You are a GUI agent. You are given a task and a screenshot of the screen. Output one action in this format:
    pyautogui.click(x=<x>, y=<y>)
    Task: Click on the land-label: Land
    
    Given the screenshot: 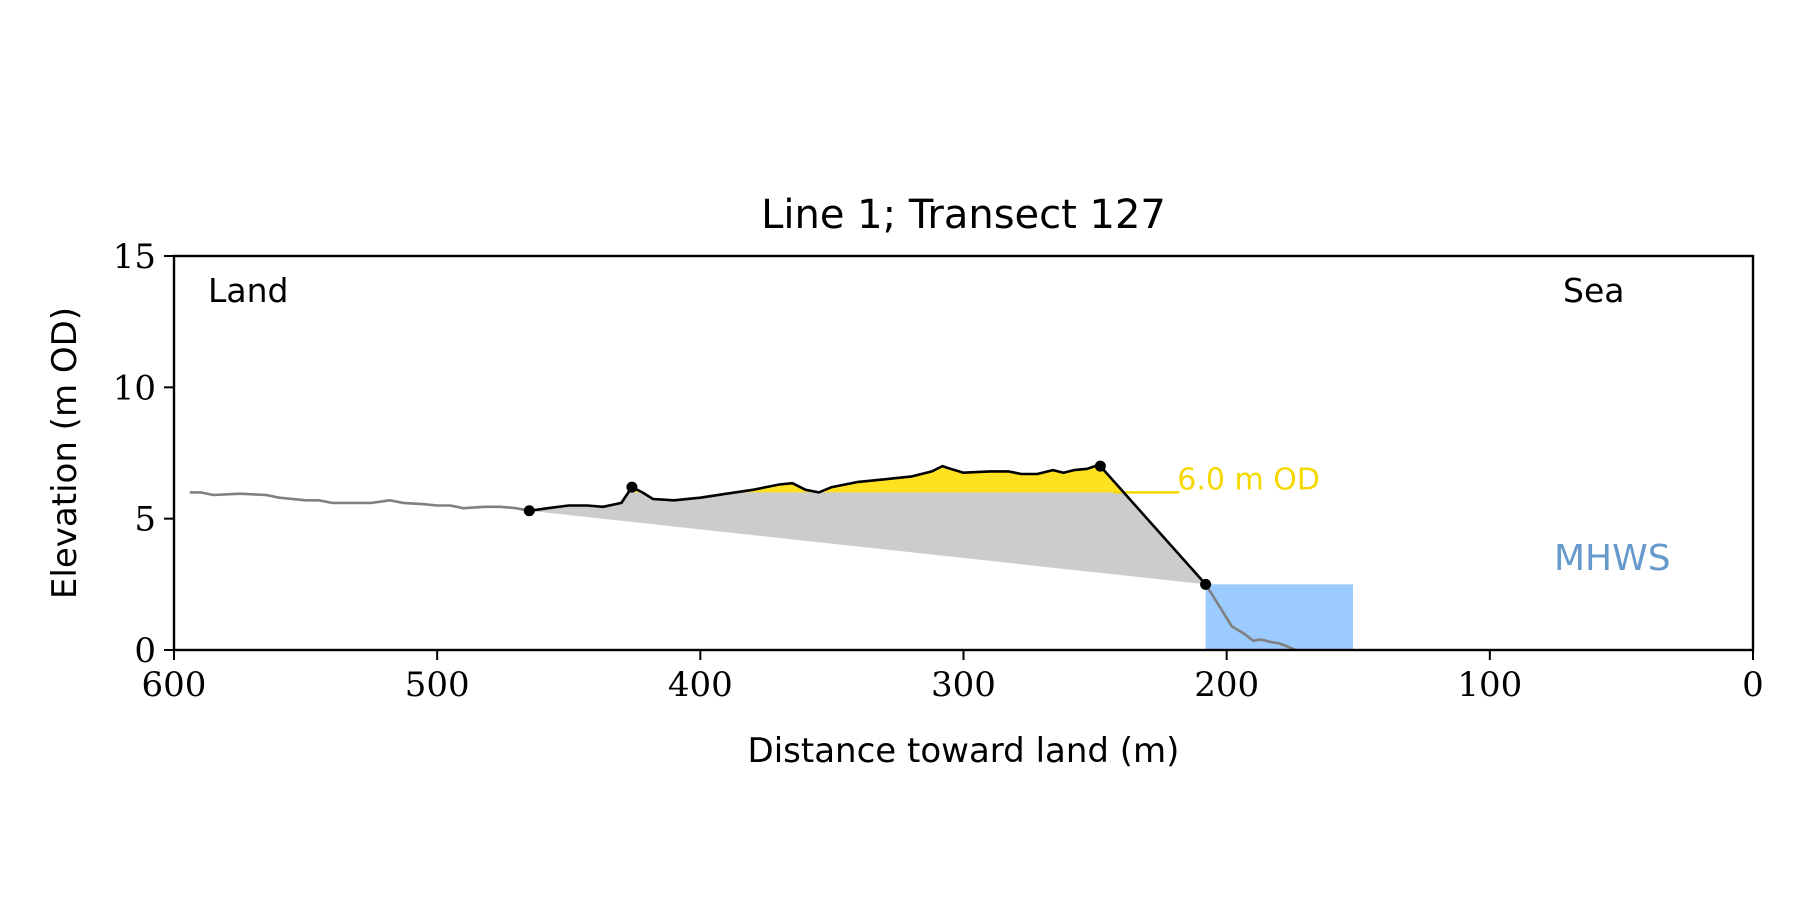 What is the action you would take?
    pyautogui.click(x=248, y=290)
    